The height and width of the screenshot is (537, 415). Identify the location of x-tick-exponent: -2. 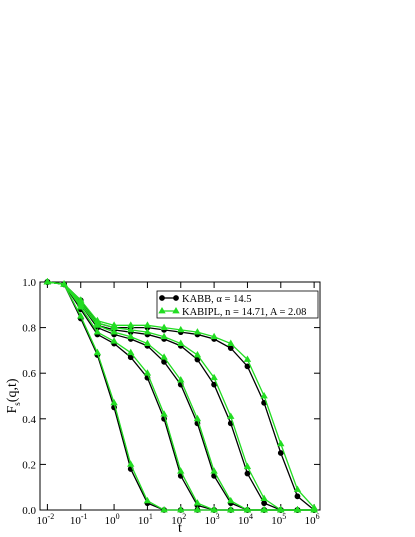
(51, 516).